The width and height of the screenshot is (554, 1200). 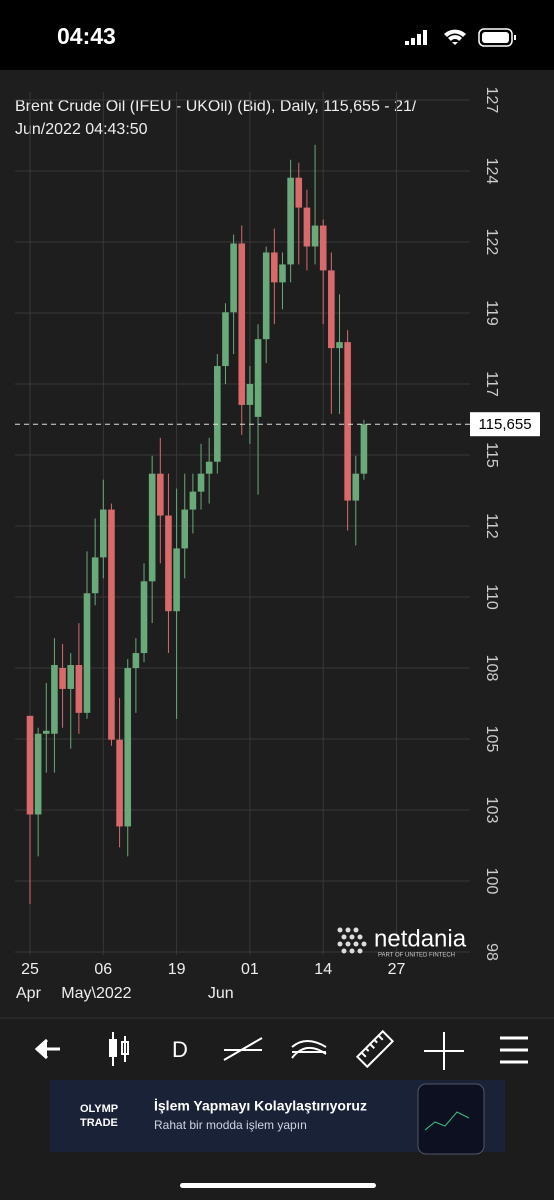 I want to click on y-tick-label: 98, so click(x=491, y=952).